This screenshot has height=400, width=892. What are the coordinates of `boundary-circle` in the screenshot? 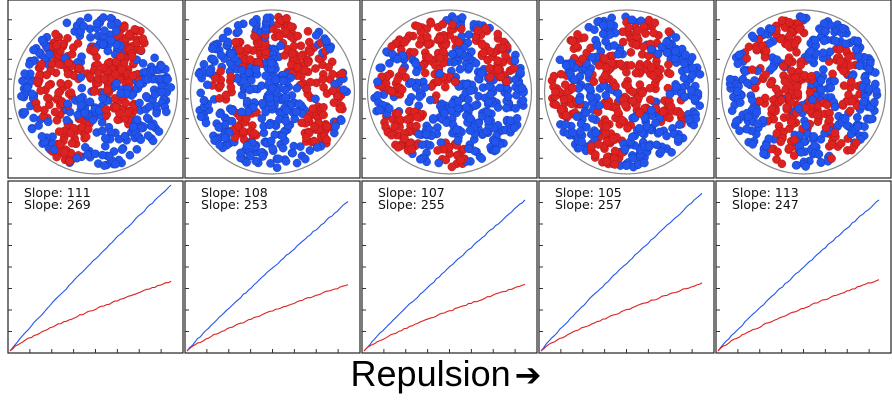 It's located at (449, 92).